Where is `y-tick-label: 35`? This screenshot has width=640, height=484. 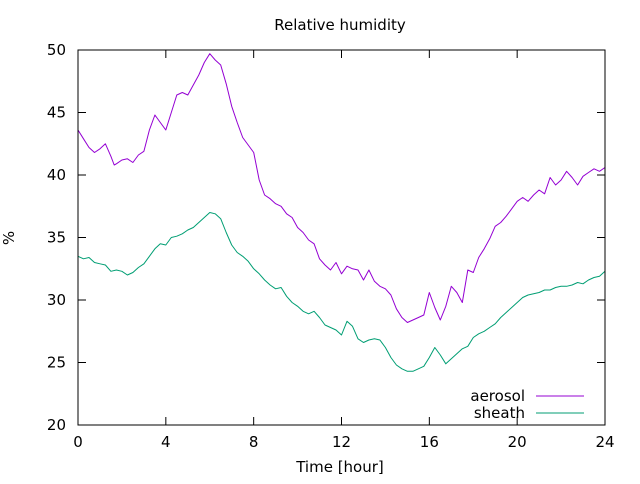 y-tick-label: 35 is located at coordinates (56, 238).